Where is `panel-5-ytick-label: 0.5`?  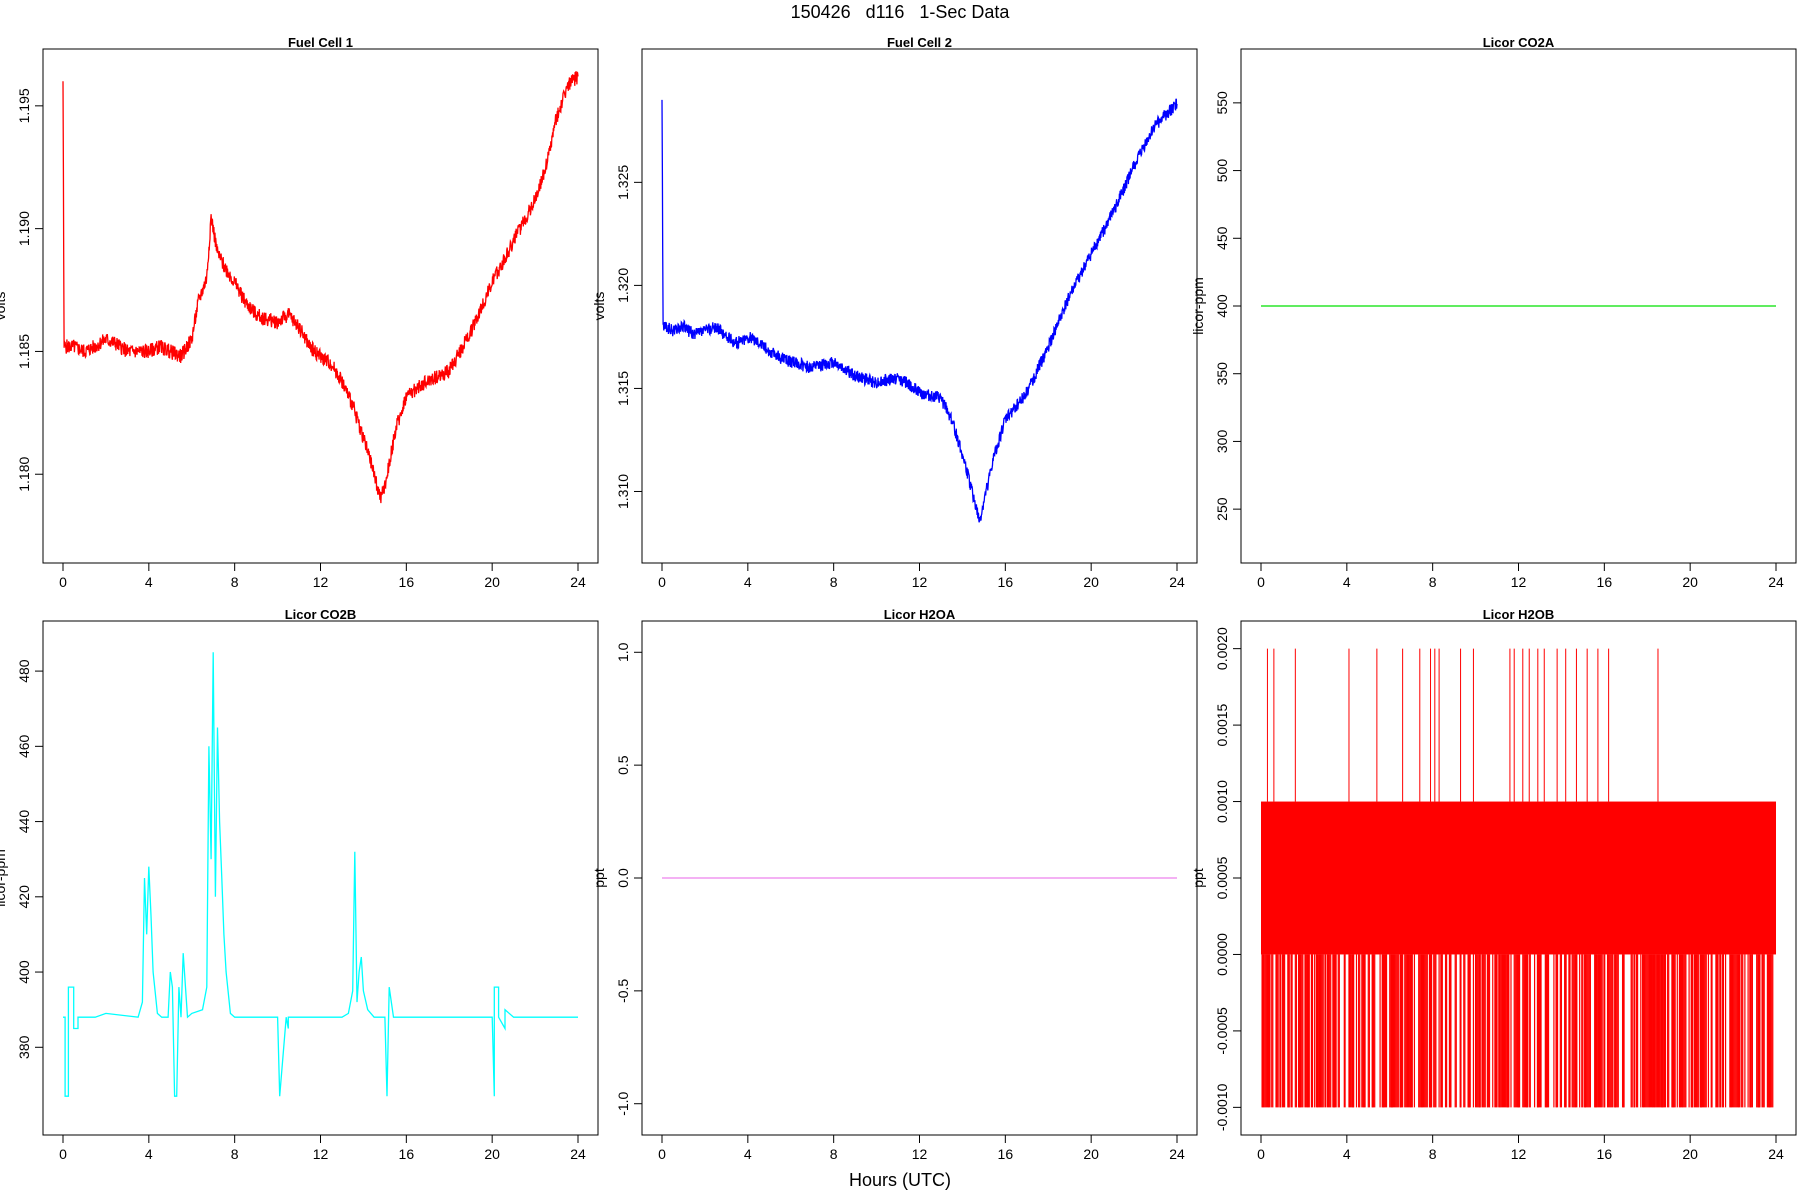
panel-5-ytick-label: 0.5 is located at coordinates (623, 765).